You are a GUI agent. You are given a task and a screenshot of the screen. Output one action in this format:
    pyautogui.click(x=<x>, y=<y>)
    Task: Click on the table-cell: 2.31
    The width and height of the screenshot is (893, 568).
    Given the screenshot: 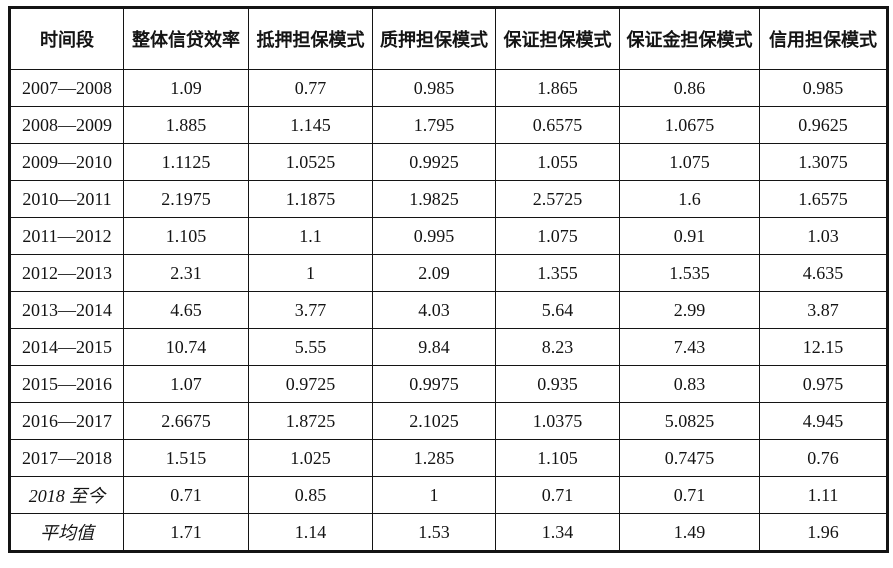 What is the action you would take?
    pyautogui.click(x=186, y=273)
    